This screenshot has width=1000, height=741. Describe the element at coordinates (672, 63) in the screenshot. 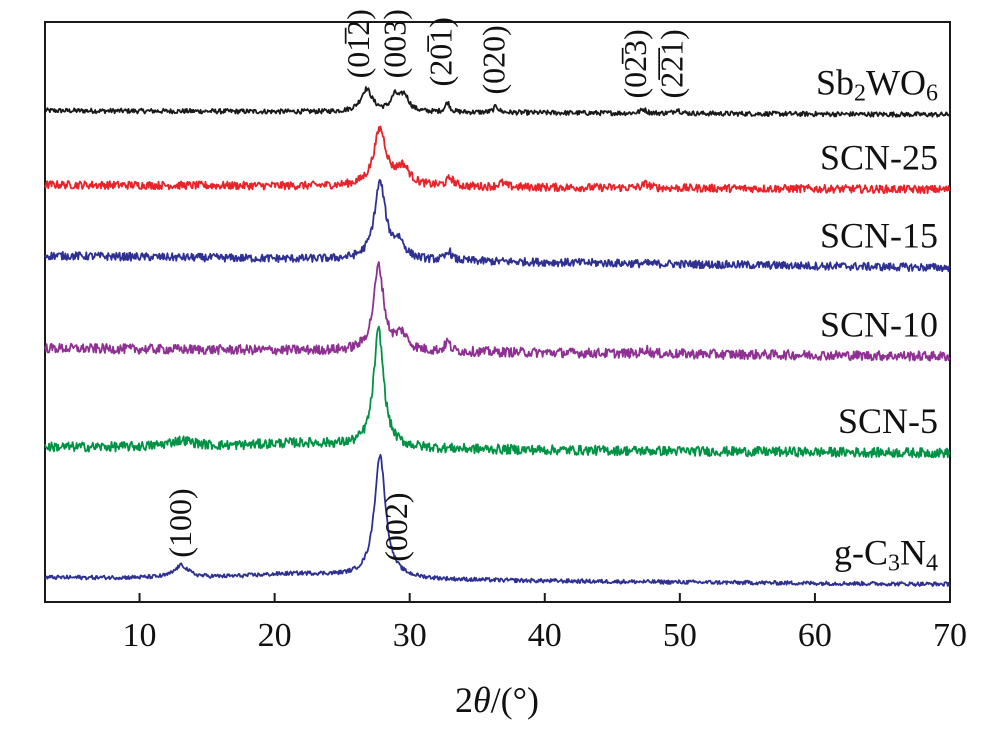

I see `peak-label-5: (2̅2̅1)` at that location.